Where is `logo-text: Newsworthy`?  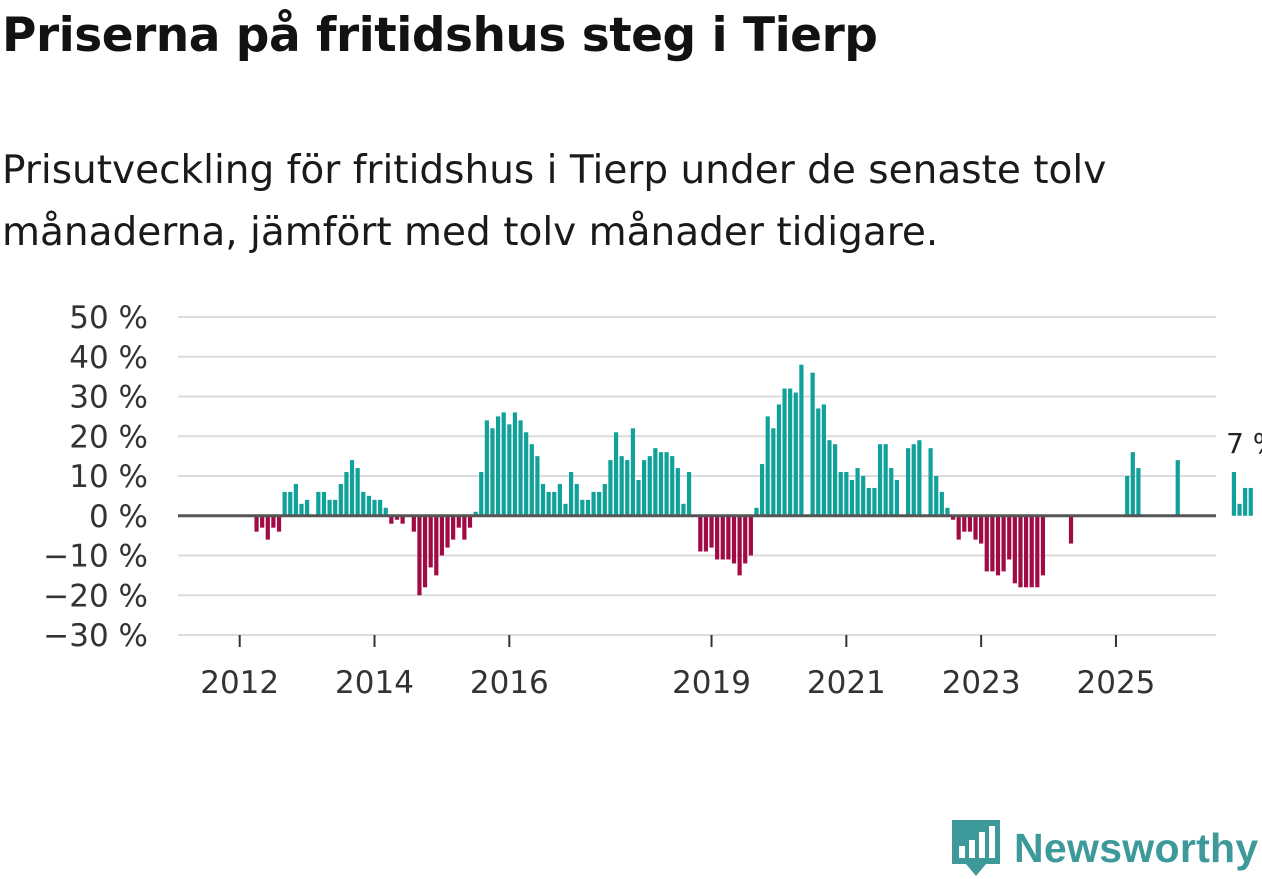
logo-text: Newsworthy is located at coordinates (1136, 847).